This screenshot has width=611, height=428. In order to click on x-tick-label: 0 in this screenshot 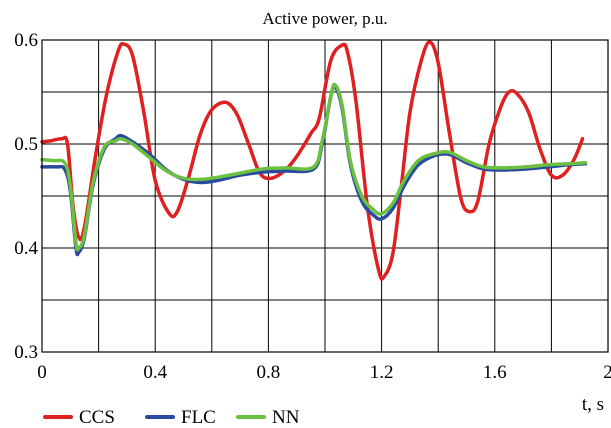, I will do `click(42, 372)`.